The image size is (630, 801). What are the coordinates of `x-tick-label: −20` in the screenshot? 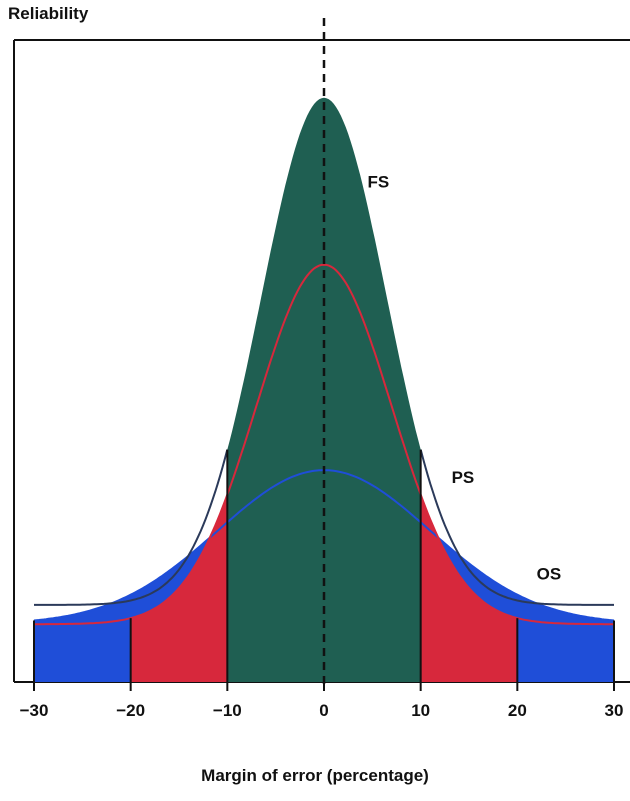 It's located at (130, 710).